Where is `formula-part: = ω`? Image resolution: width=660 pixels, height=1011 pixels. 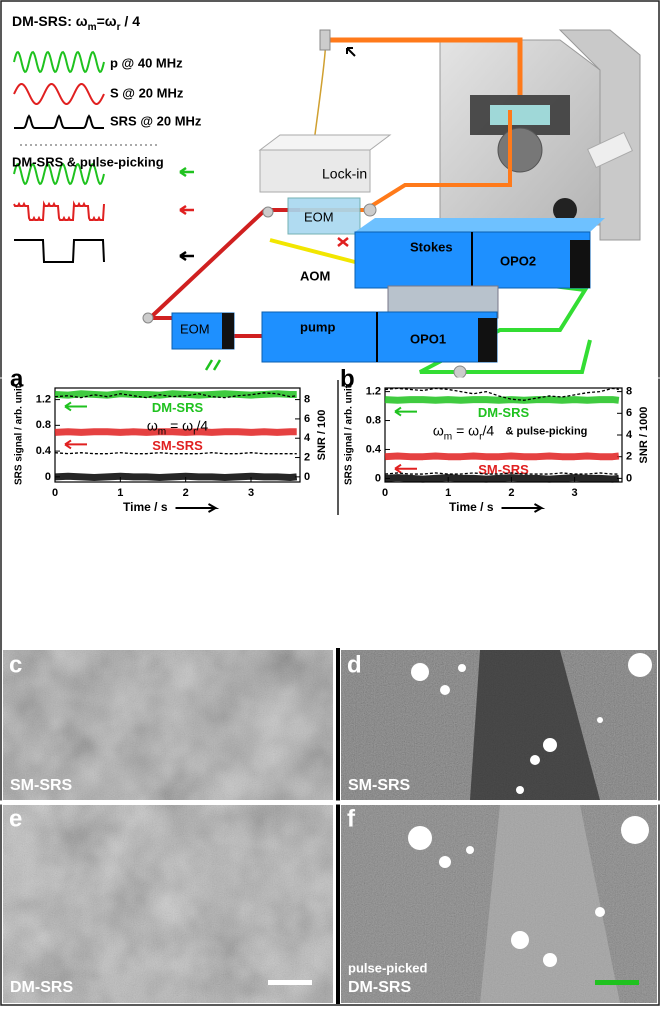 formula-part: = ω is located at coordinates (179, 425).